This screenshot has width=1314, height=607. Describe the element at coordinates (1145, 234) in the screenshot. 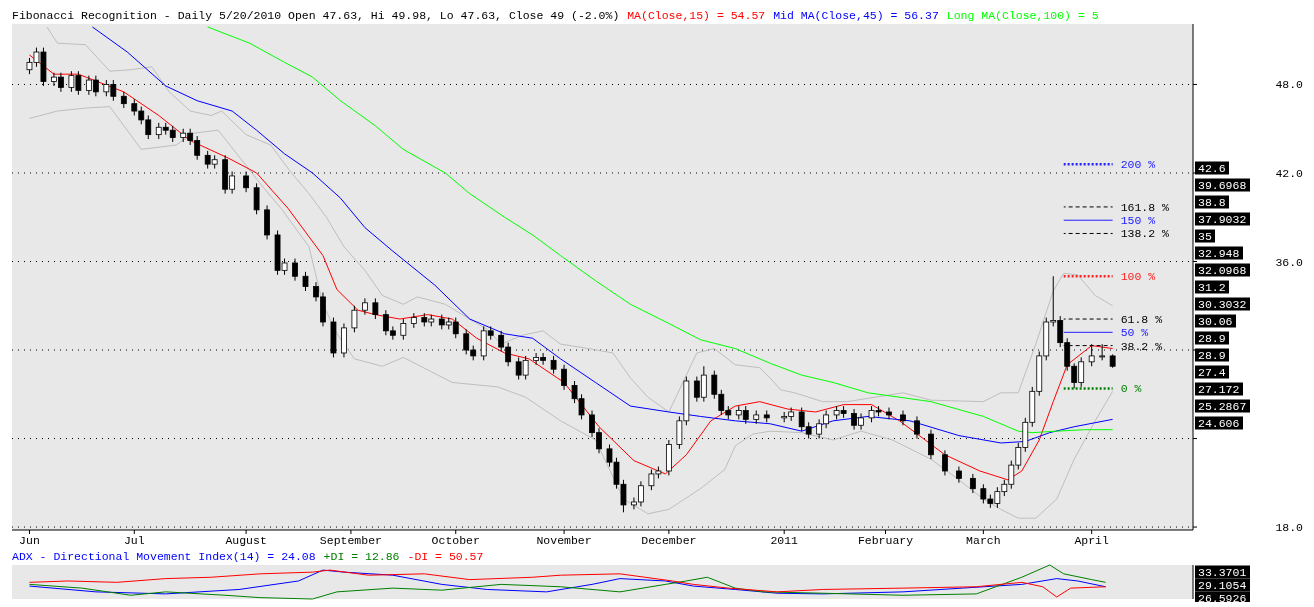

I see `legend-label: 138.2 %` at that location.